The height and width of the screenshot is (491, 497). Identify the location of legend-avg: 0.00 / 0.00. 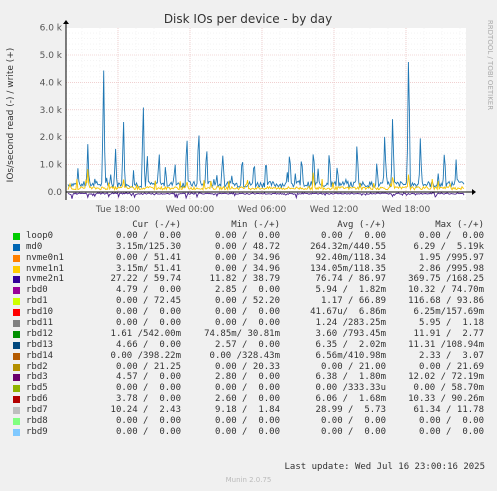
(353, 235).